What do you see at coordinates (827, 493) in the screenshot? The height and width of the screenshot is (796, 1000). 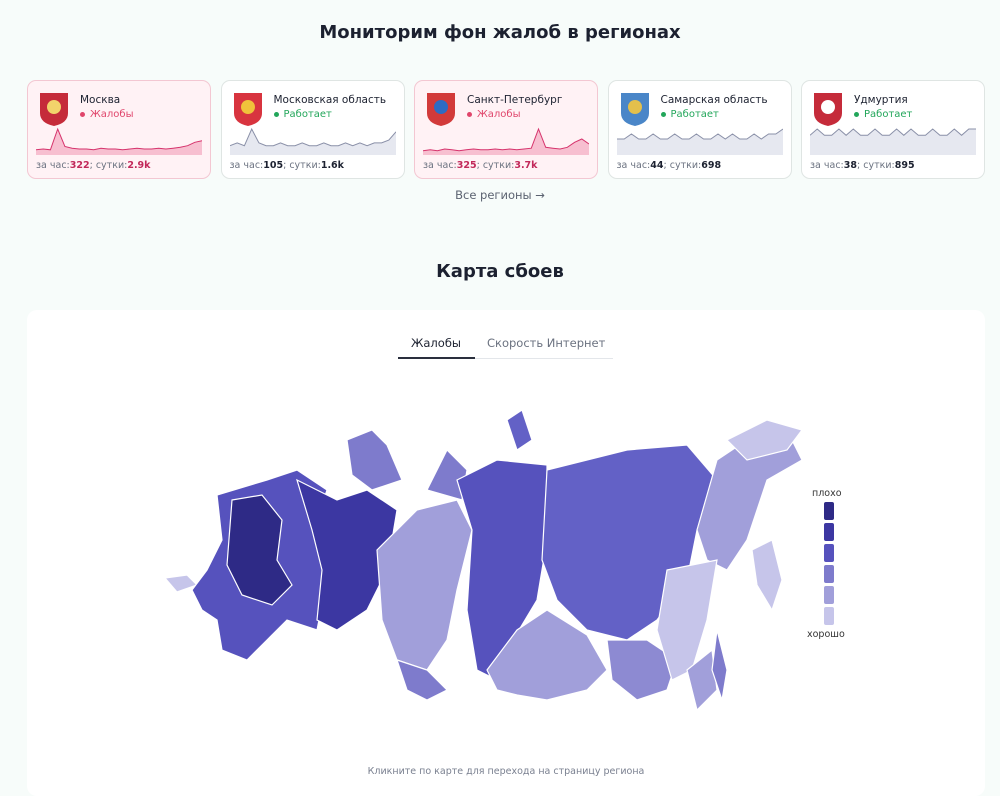 I see `legend-label: плохо` at bounding box center [827, 493].